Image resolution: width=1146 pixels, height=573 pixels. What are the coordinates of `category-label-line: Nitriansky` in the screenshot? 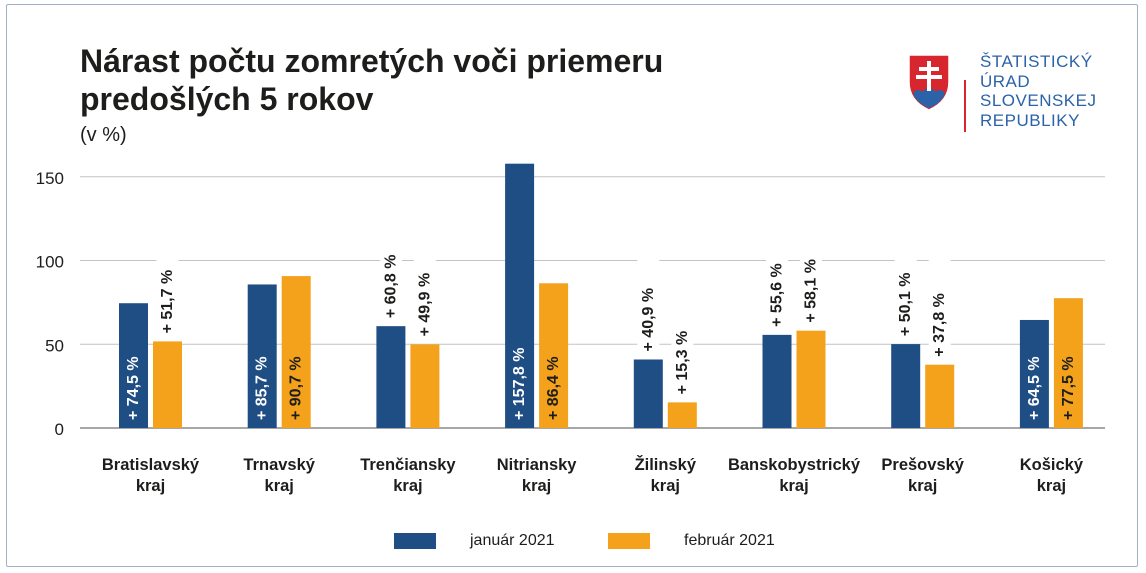 It's located at (537, 465).